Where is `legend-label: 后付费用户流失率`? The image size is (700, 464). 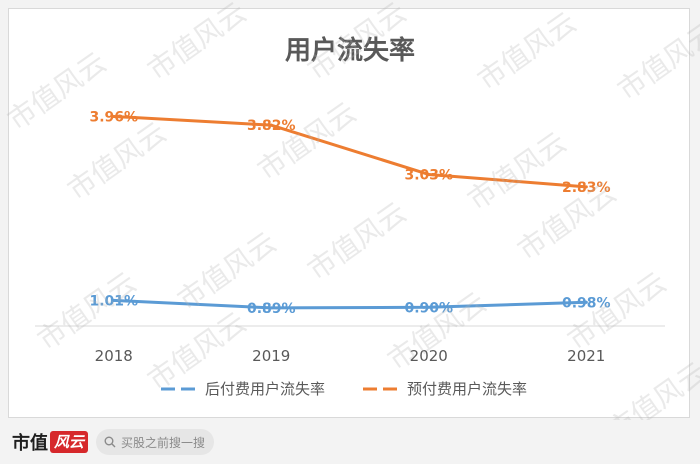
legend-label: 后付费用户流失率 is located at coordinates (265, 389).